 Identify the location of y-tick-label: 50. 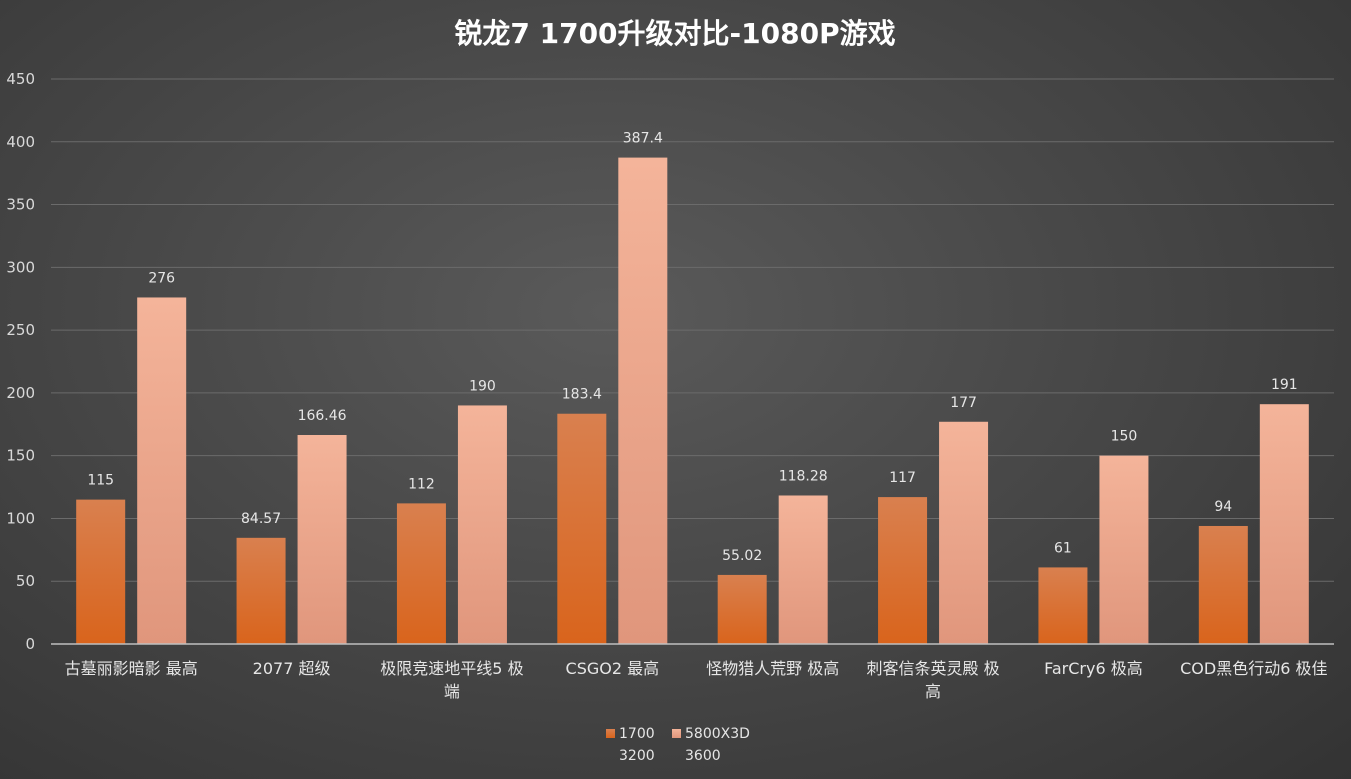
(25, 581).